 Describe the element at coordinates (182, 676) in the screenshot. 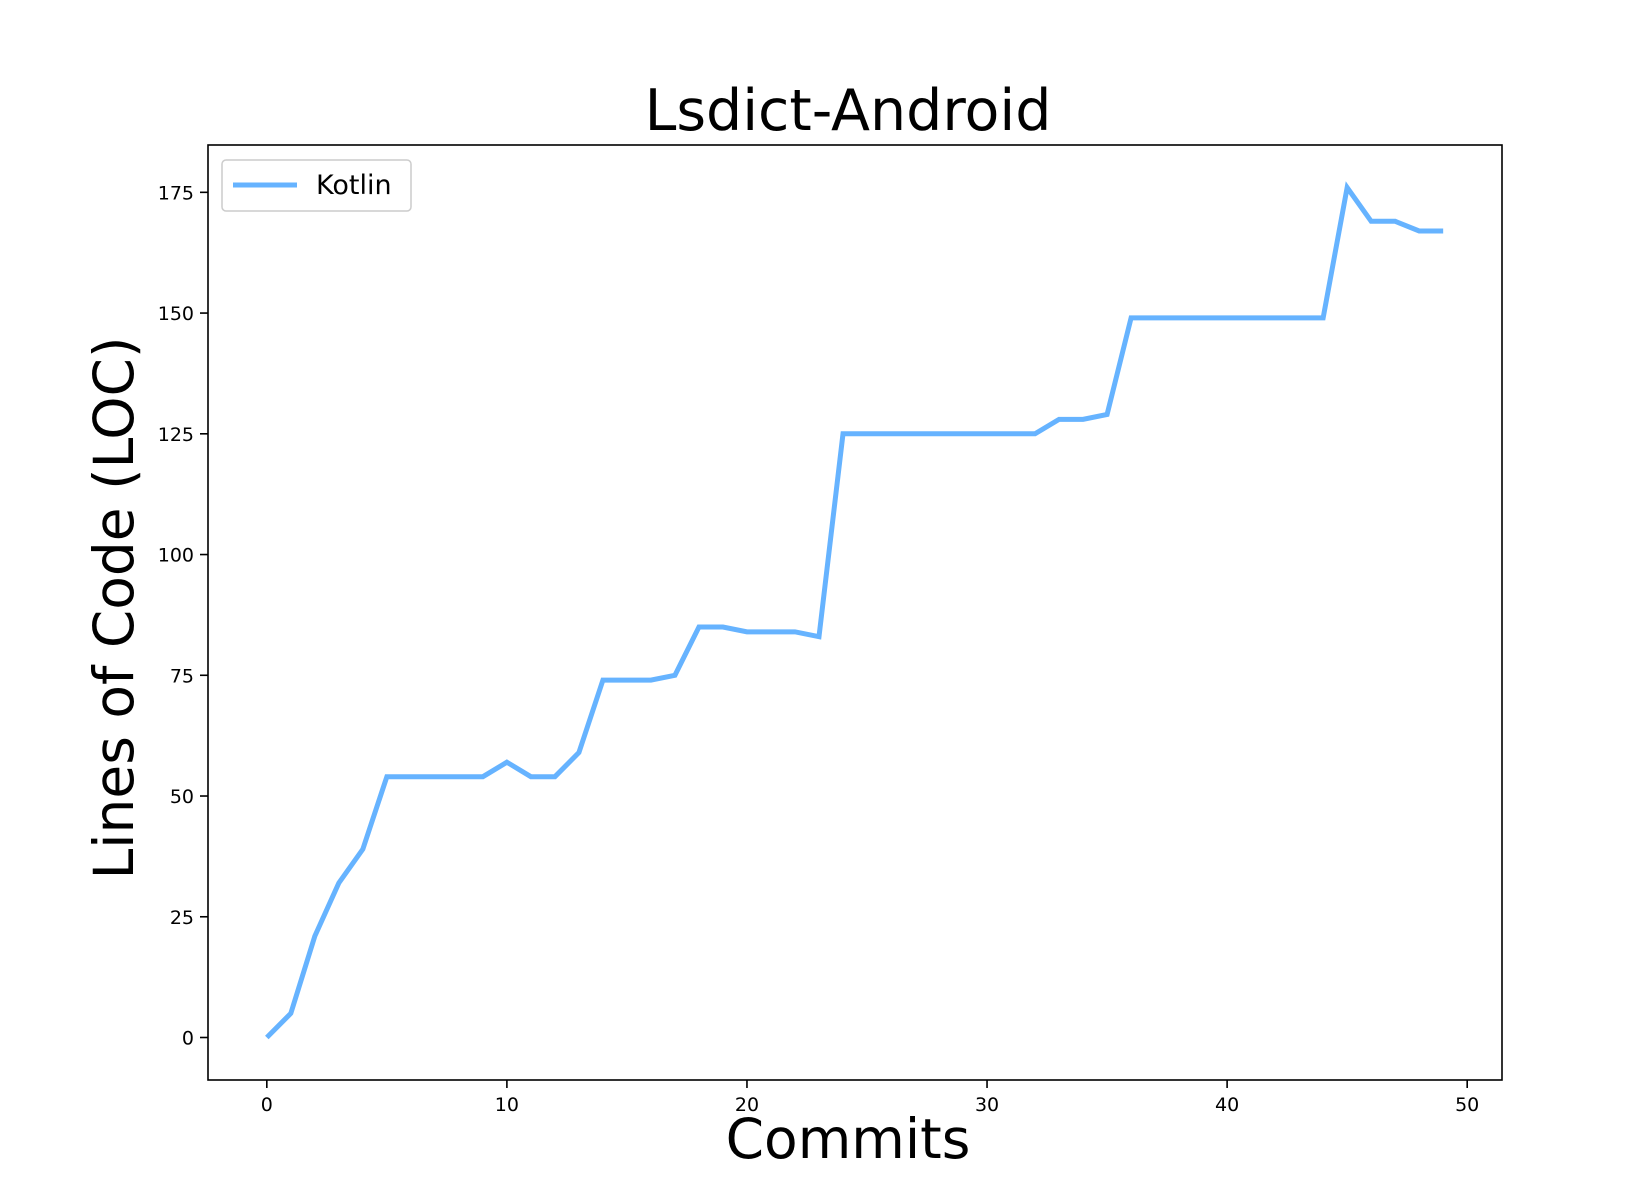

I see `y-tick-label: 75` at that location.